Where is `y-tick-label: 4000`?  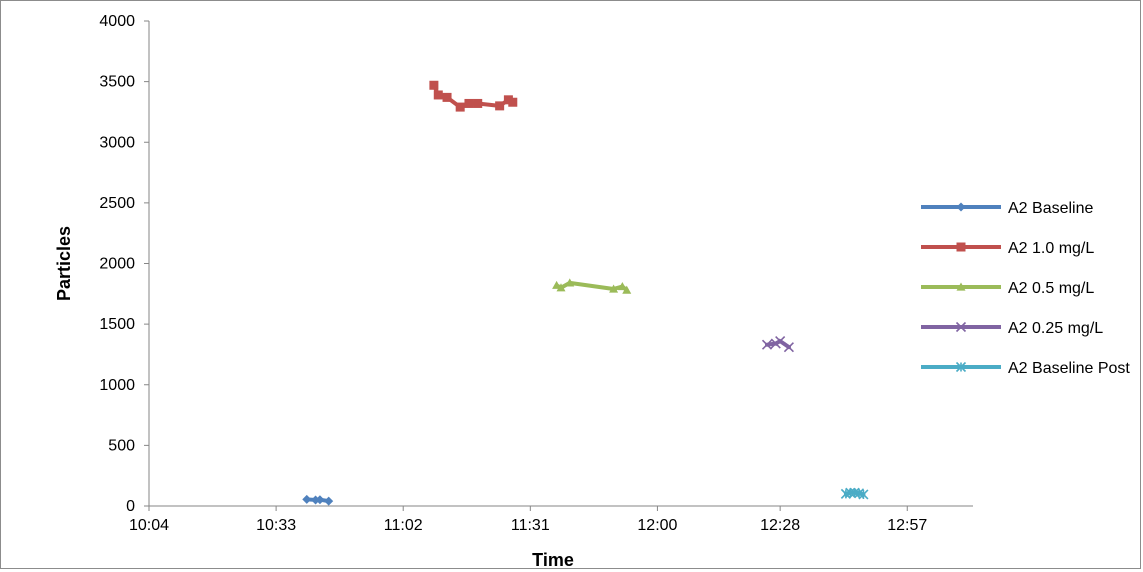 y-tick-label: 4000 is located at coordinates (117, 21).